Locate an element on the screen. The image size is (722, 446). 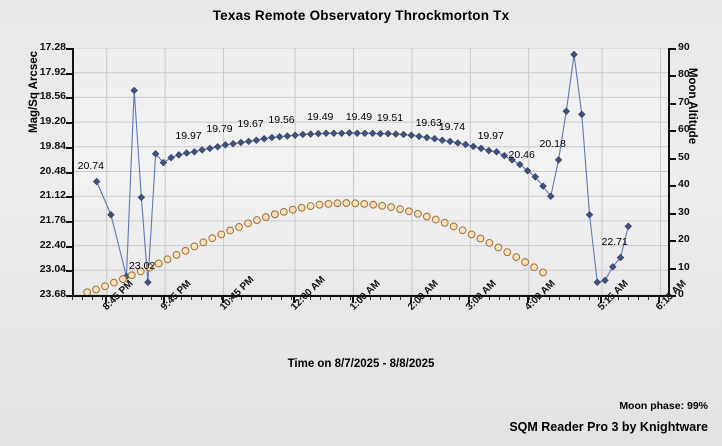
y-axis-right-tick: 40 is located at coordinates (684, 184).